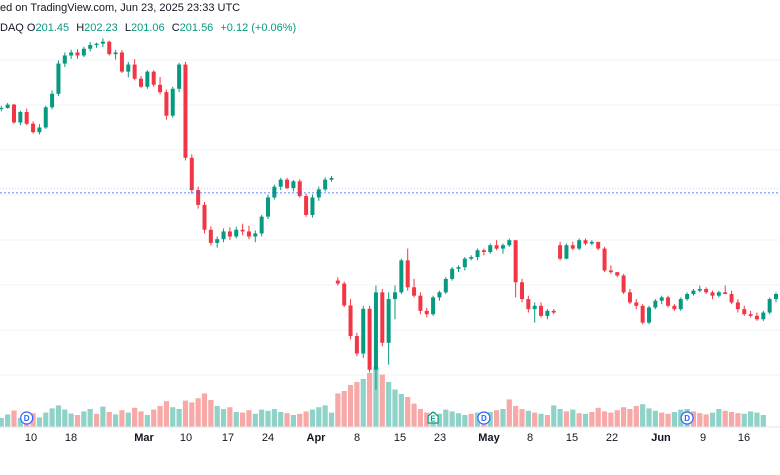 Image resolution: width=780 pixels, height=475 pixels. What do you see at coordinates (530, 438) in the screenshot?
I see `x-tick-label: 8` at bounding box center [530, 438].